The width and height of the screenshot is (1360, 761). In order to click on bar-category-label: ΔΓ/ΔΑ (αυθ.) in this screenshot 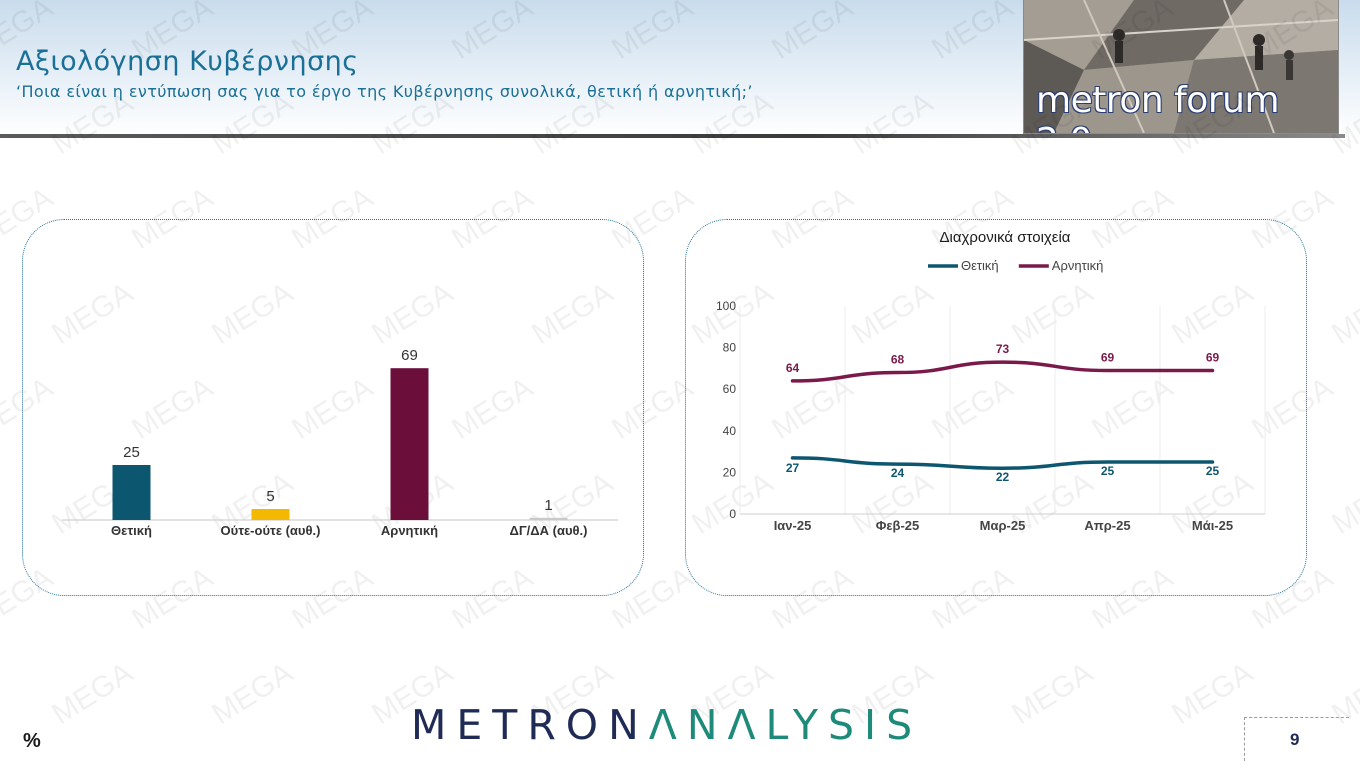, I will do `click(549, 530)`.